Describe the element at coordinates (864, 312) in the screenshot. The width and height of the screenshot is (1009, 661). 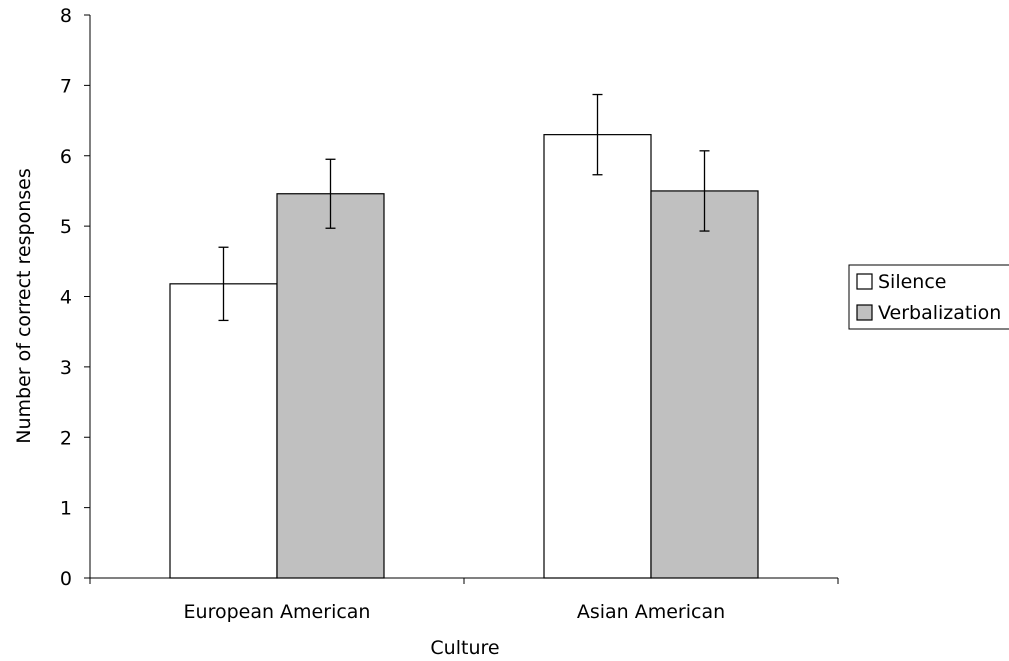
I see `legend-swatch-verbalization` at that location.